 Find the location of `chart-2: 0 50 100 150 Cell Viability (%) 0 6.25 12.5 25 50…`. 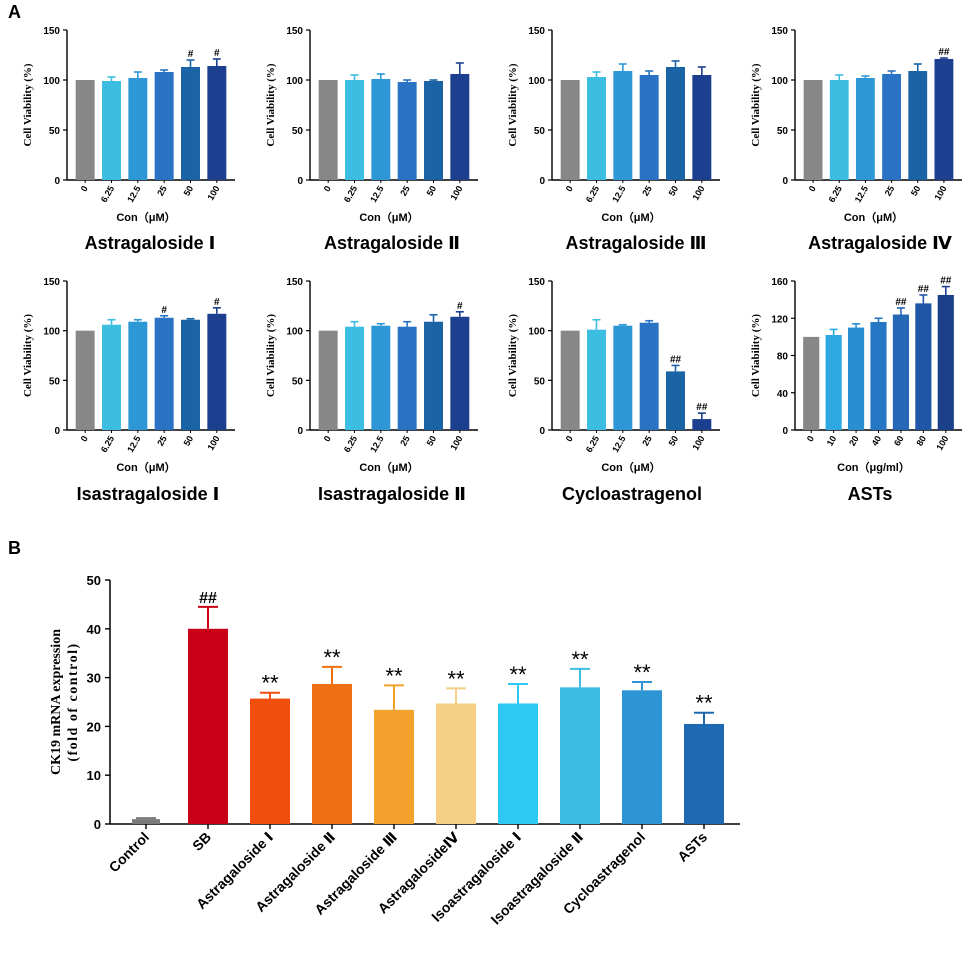

chart-2: 0 50 100 150 Cell Viability (%) 0 6.25 12.5 25 50… is located at coordinates (613, 139).